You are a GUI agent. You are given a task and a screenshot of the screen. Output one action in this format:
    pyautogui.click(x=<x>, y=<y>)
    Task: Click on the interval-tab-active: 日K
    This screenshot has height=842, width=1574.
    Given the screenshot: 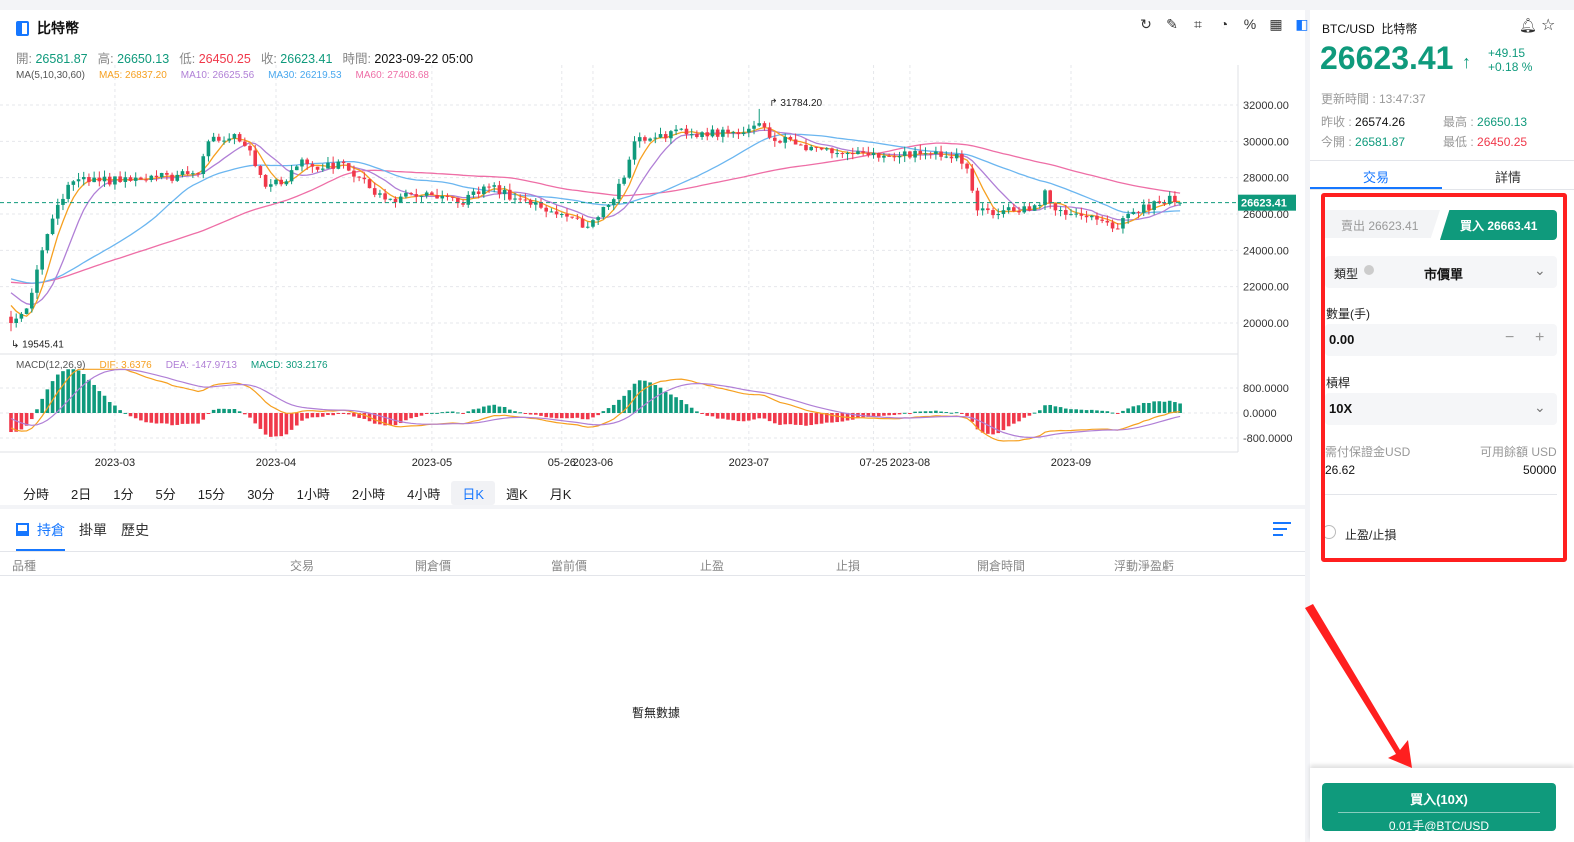 What is the action you would take?
    pyautogui.click(x=473, y=493)
    